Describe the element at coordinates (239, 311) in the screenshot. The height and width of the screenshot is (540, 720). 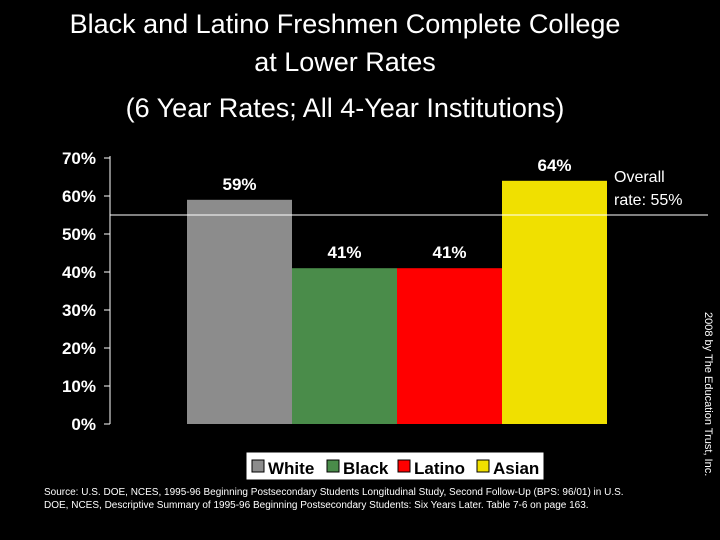
I see `bar-white` at that location.